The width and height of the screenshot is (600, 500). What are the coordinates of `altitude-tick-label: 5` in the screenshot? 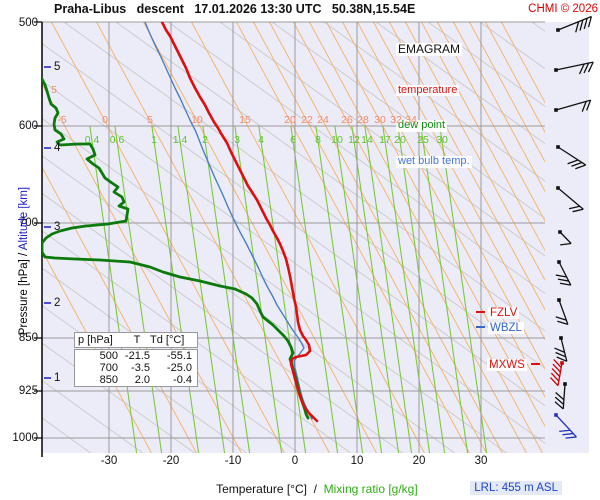 It's located at (57, 67).